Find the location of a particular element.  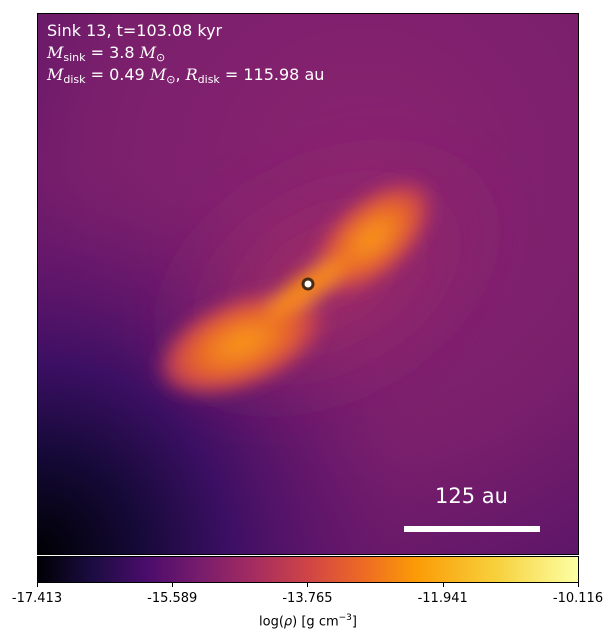

scale-bar is located at coordinates (472, 529).